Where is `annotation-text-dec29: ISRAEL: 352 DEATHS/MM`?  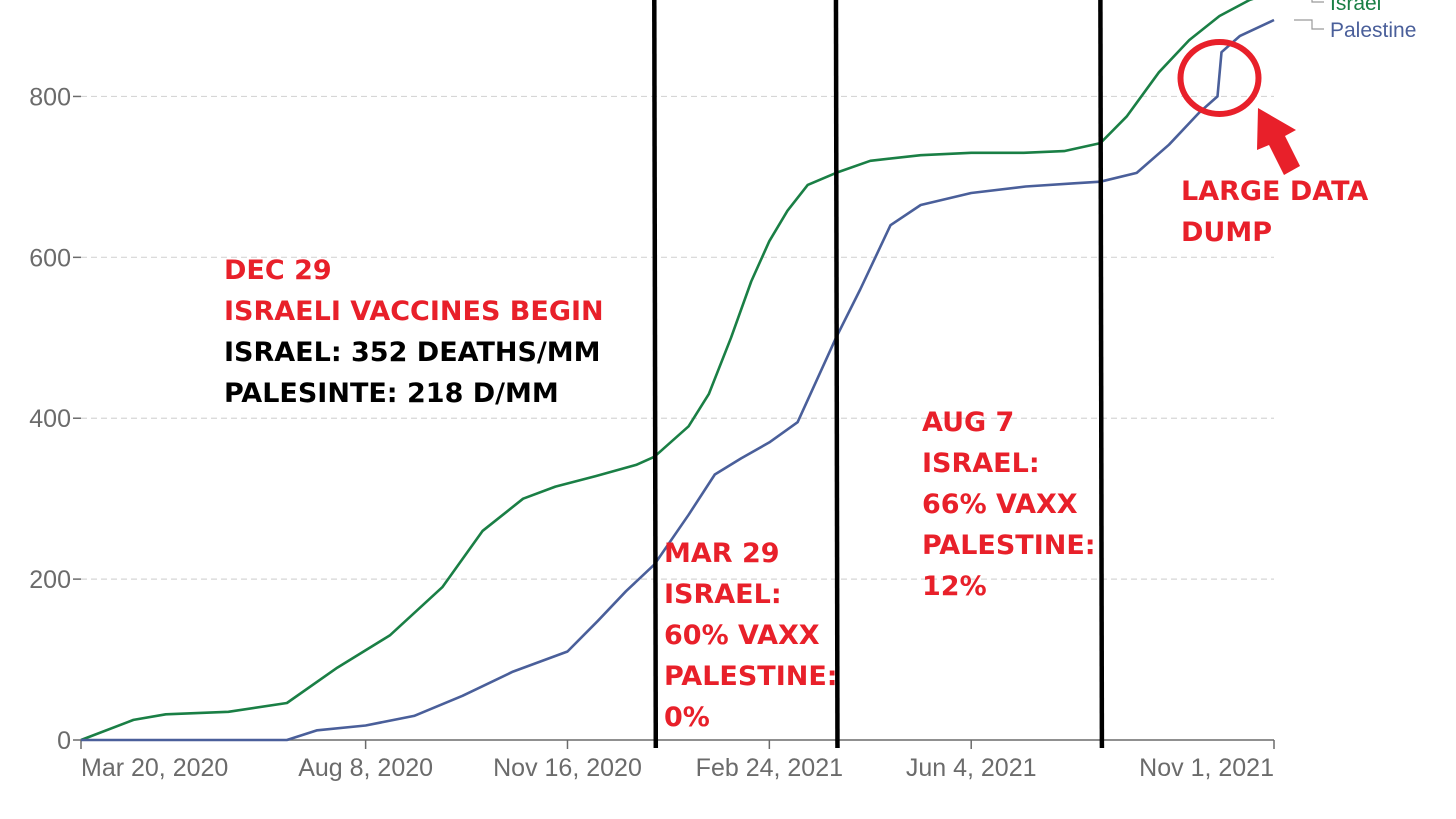
annotation-text-dec29: ISRAEL: 352 DEATHS/MM is located at coordinates (412, 352).